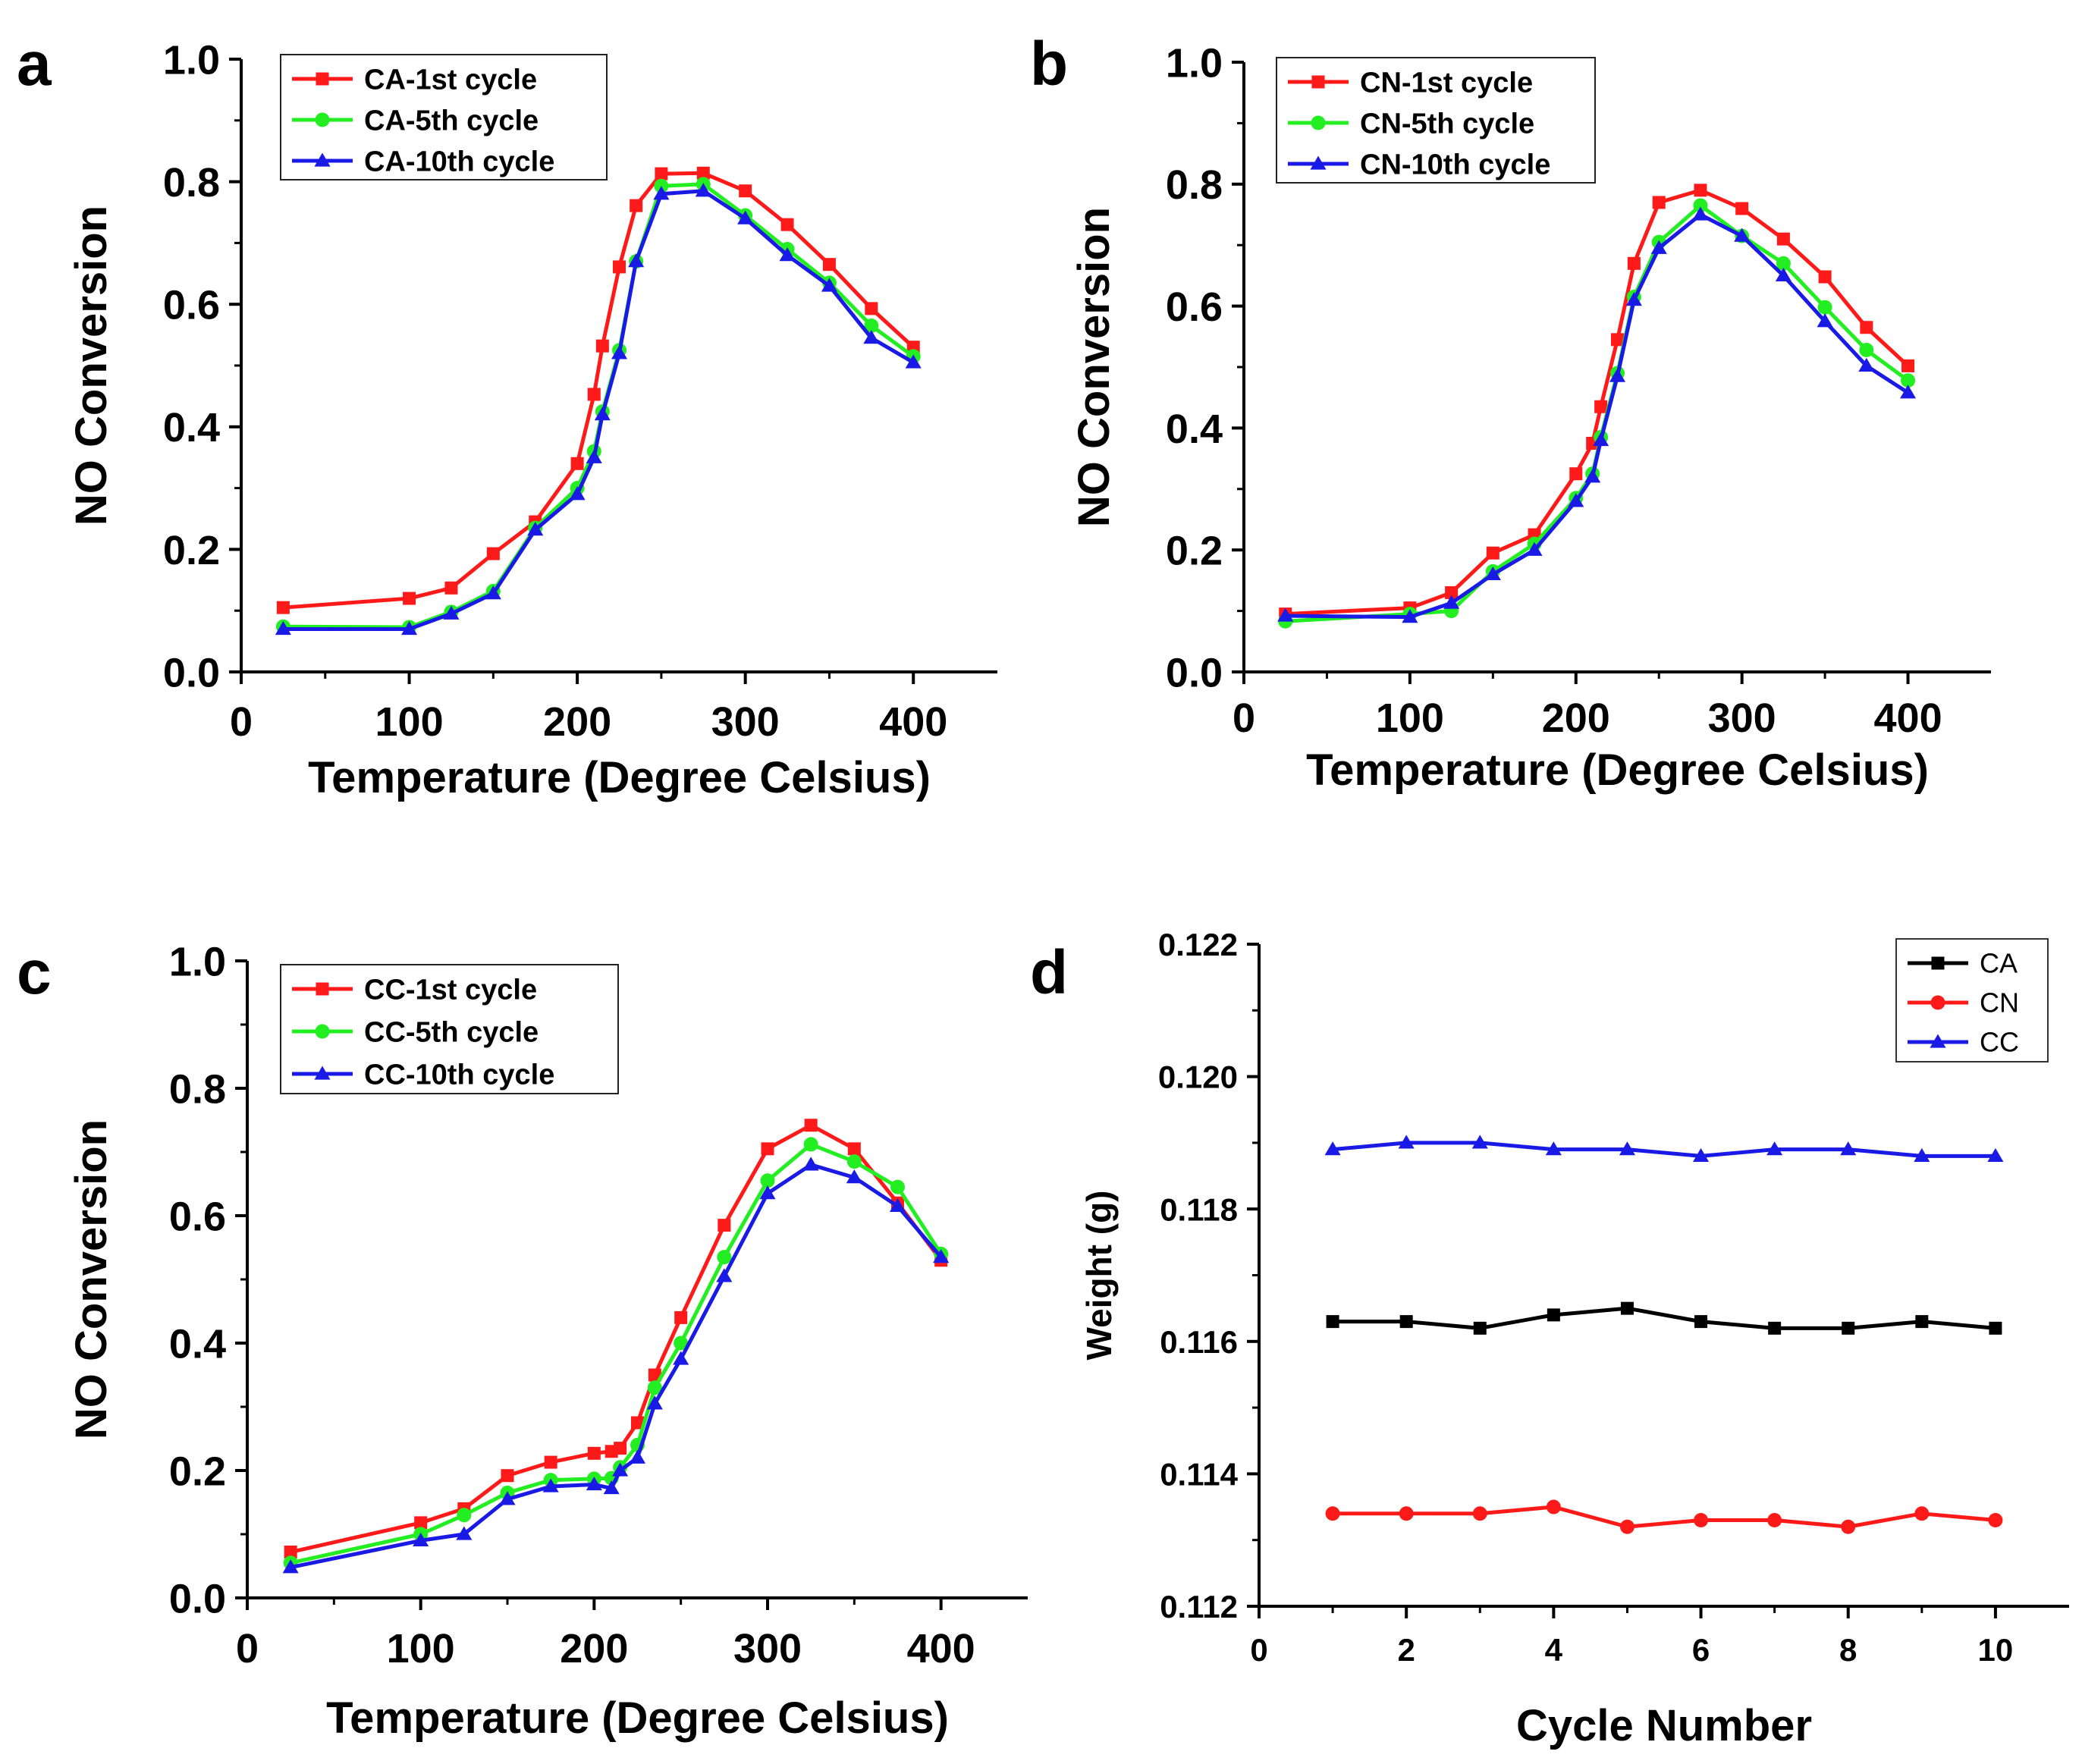 This screenshot has height=1764, width=2082. What do you see at coordinates (1664, 1725) in the screenshot?
I see `x-axis-label: Cycle Number` at bounding box center [1664, 1725].